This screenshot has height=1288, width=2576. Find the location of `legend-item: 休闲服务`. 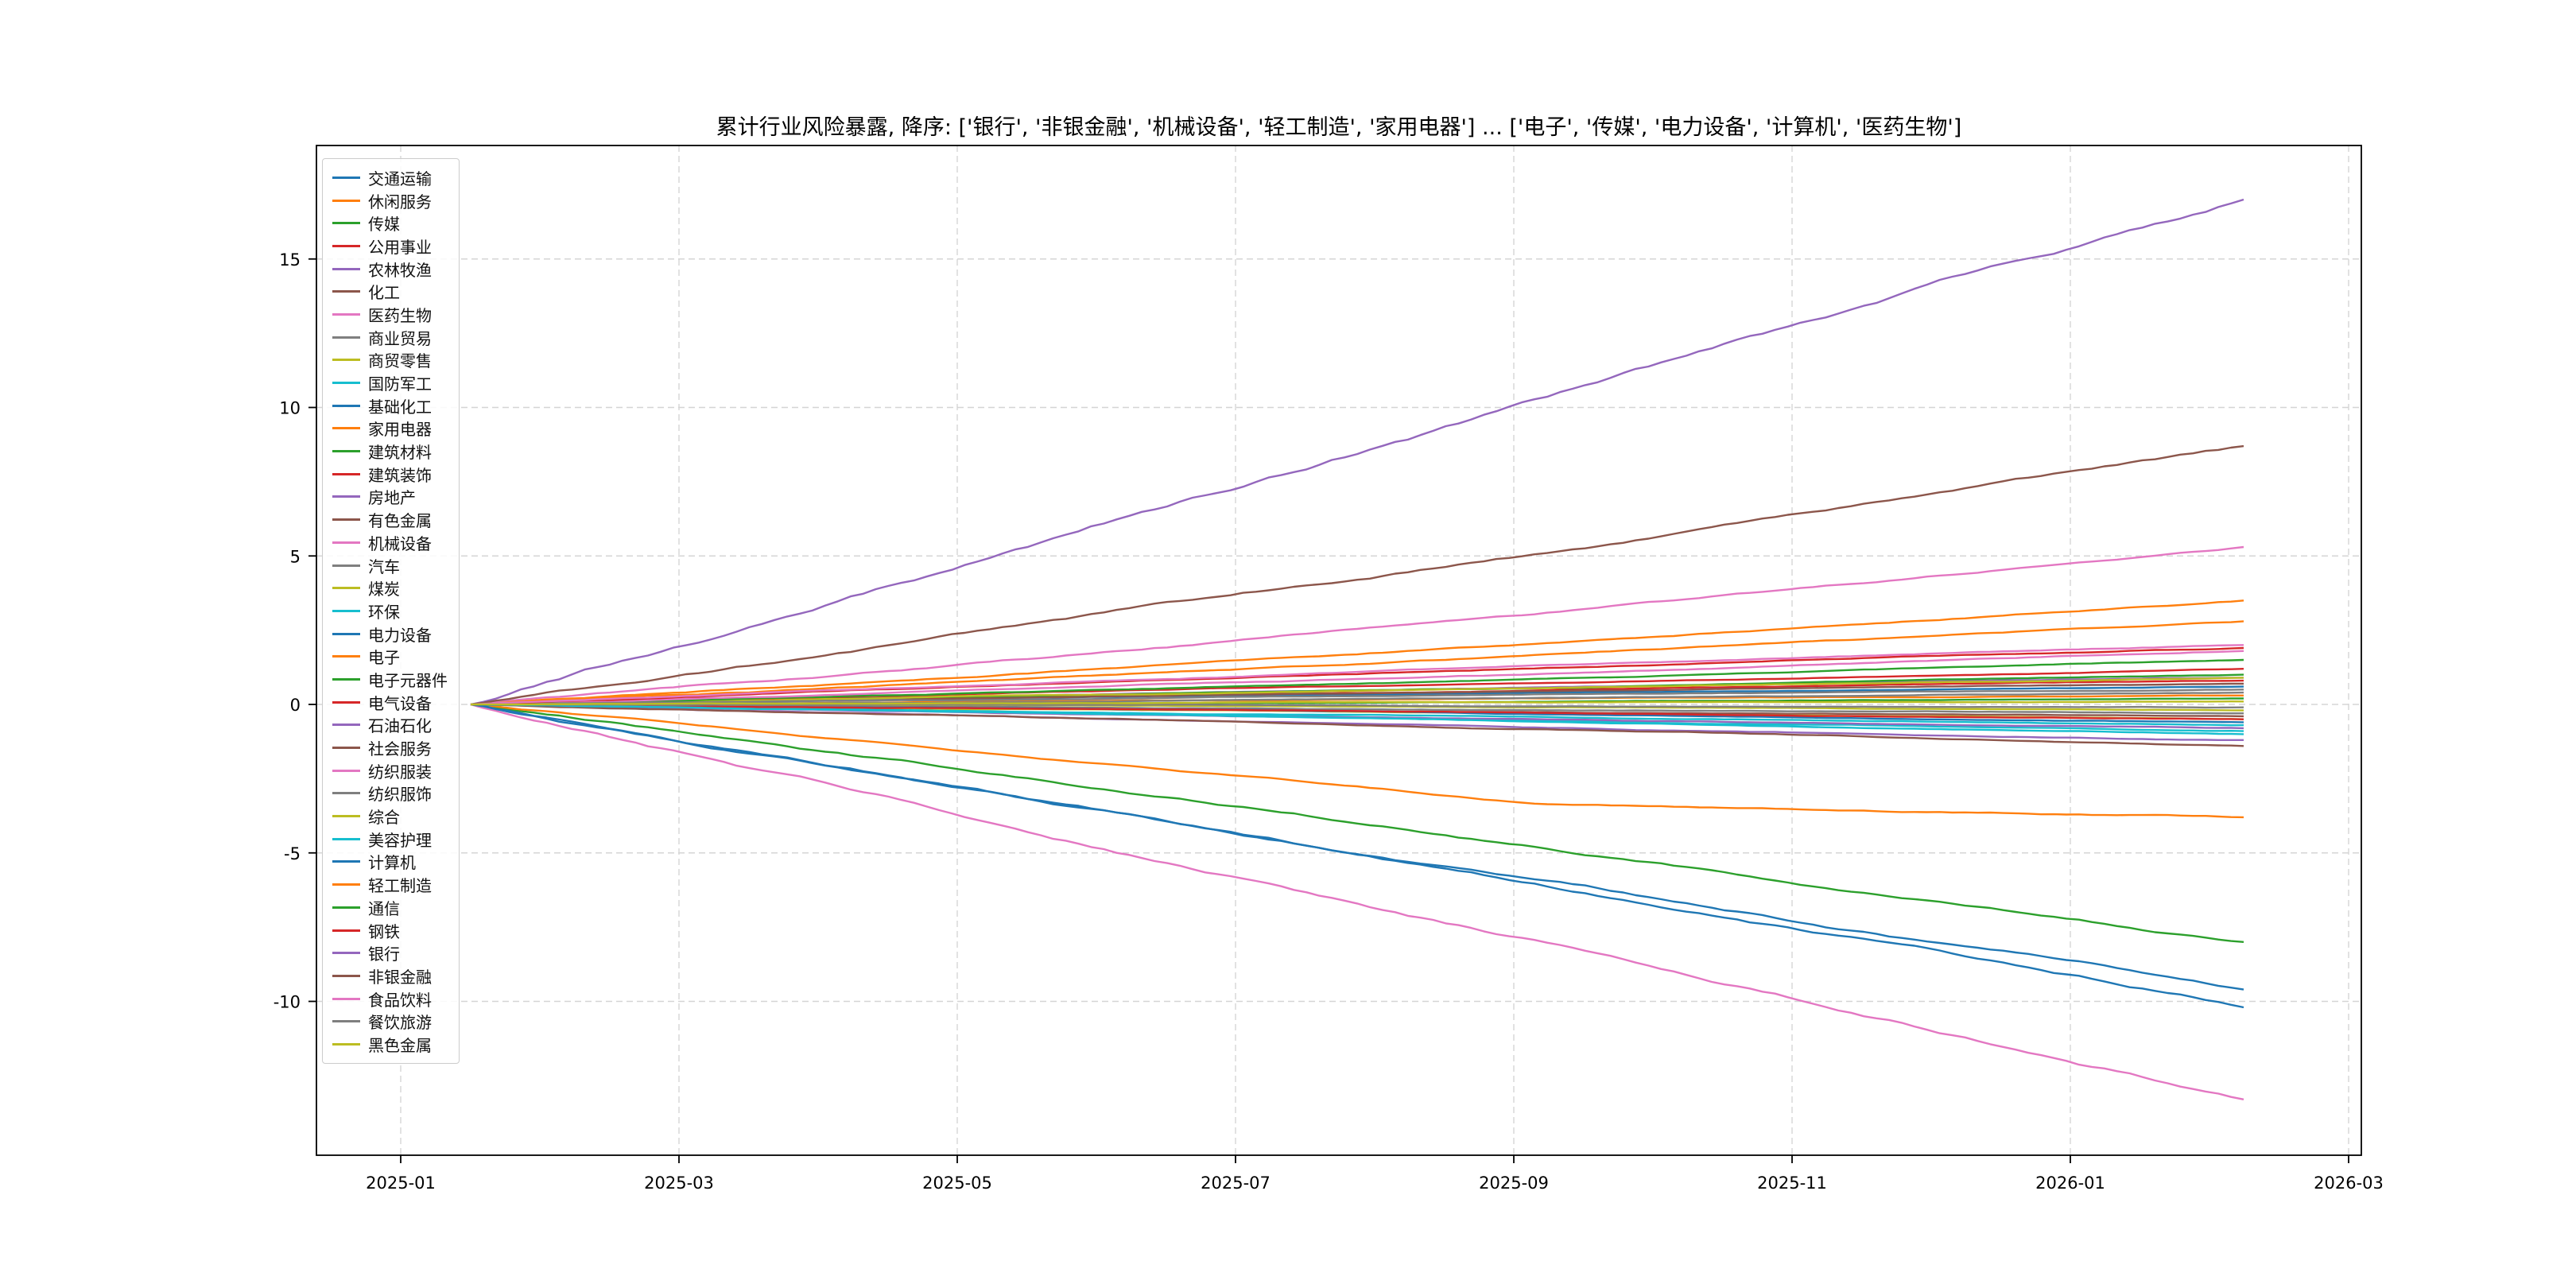

legend-item: 休闲服务 is located at coordinates (390, 201).